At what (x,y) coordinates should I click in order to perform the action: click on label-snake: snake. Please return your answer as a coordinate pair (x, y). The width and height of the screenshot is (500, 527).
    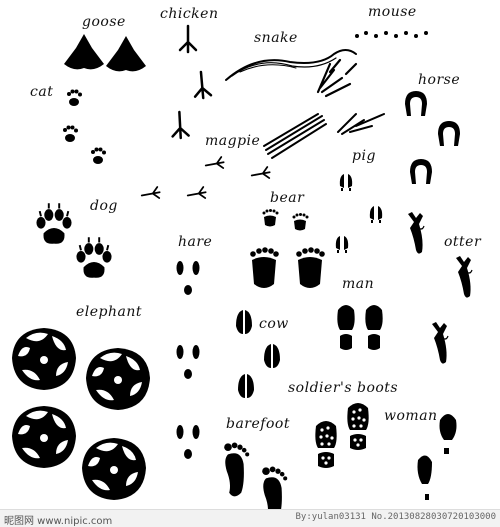
    Looking at the image, I should click on (276, 38).